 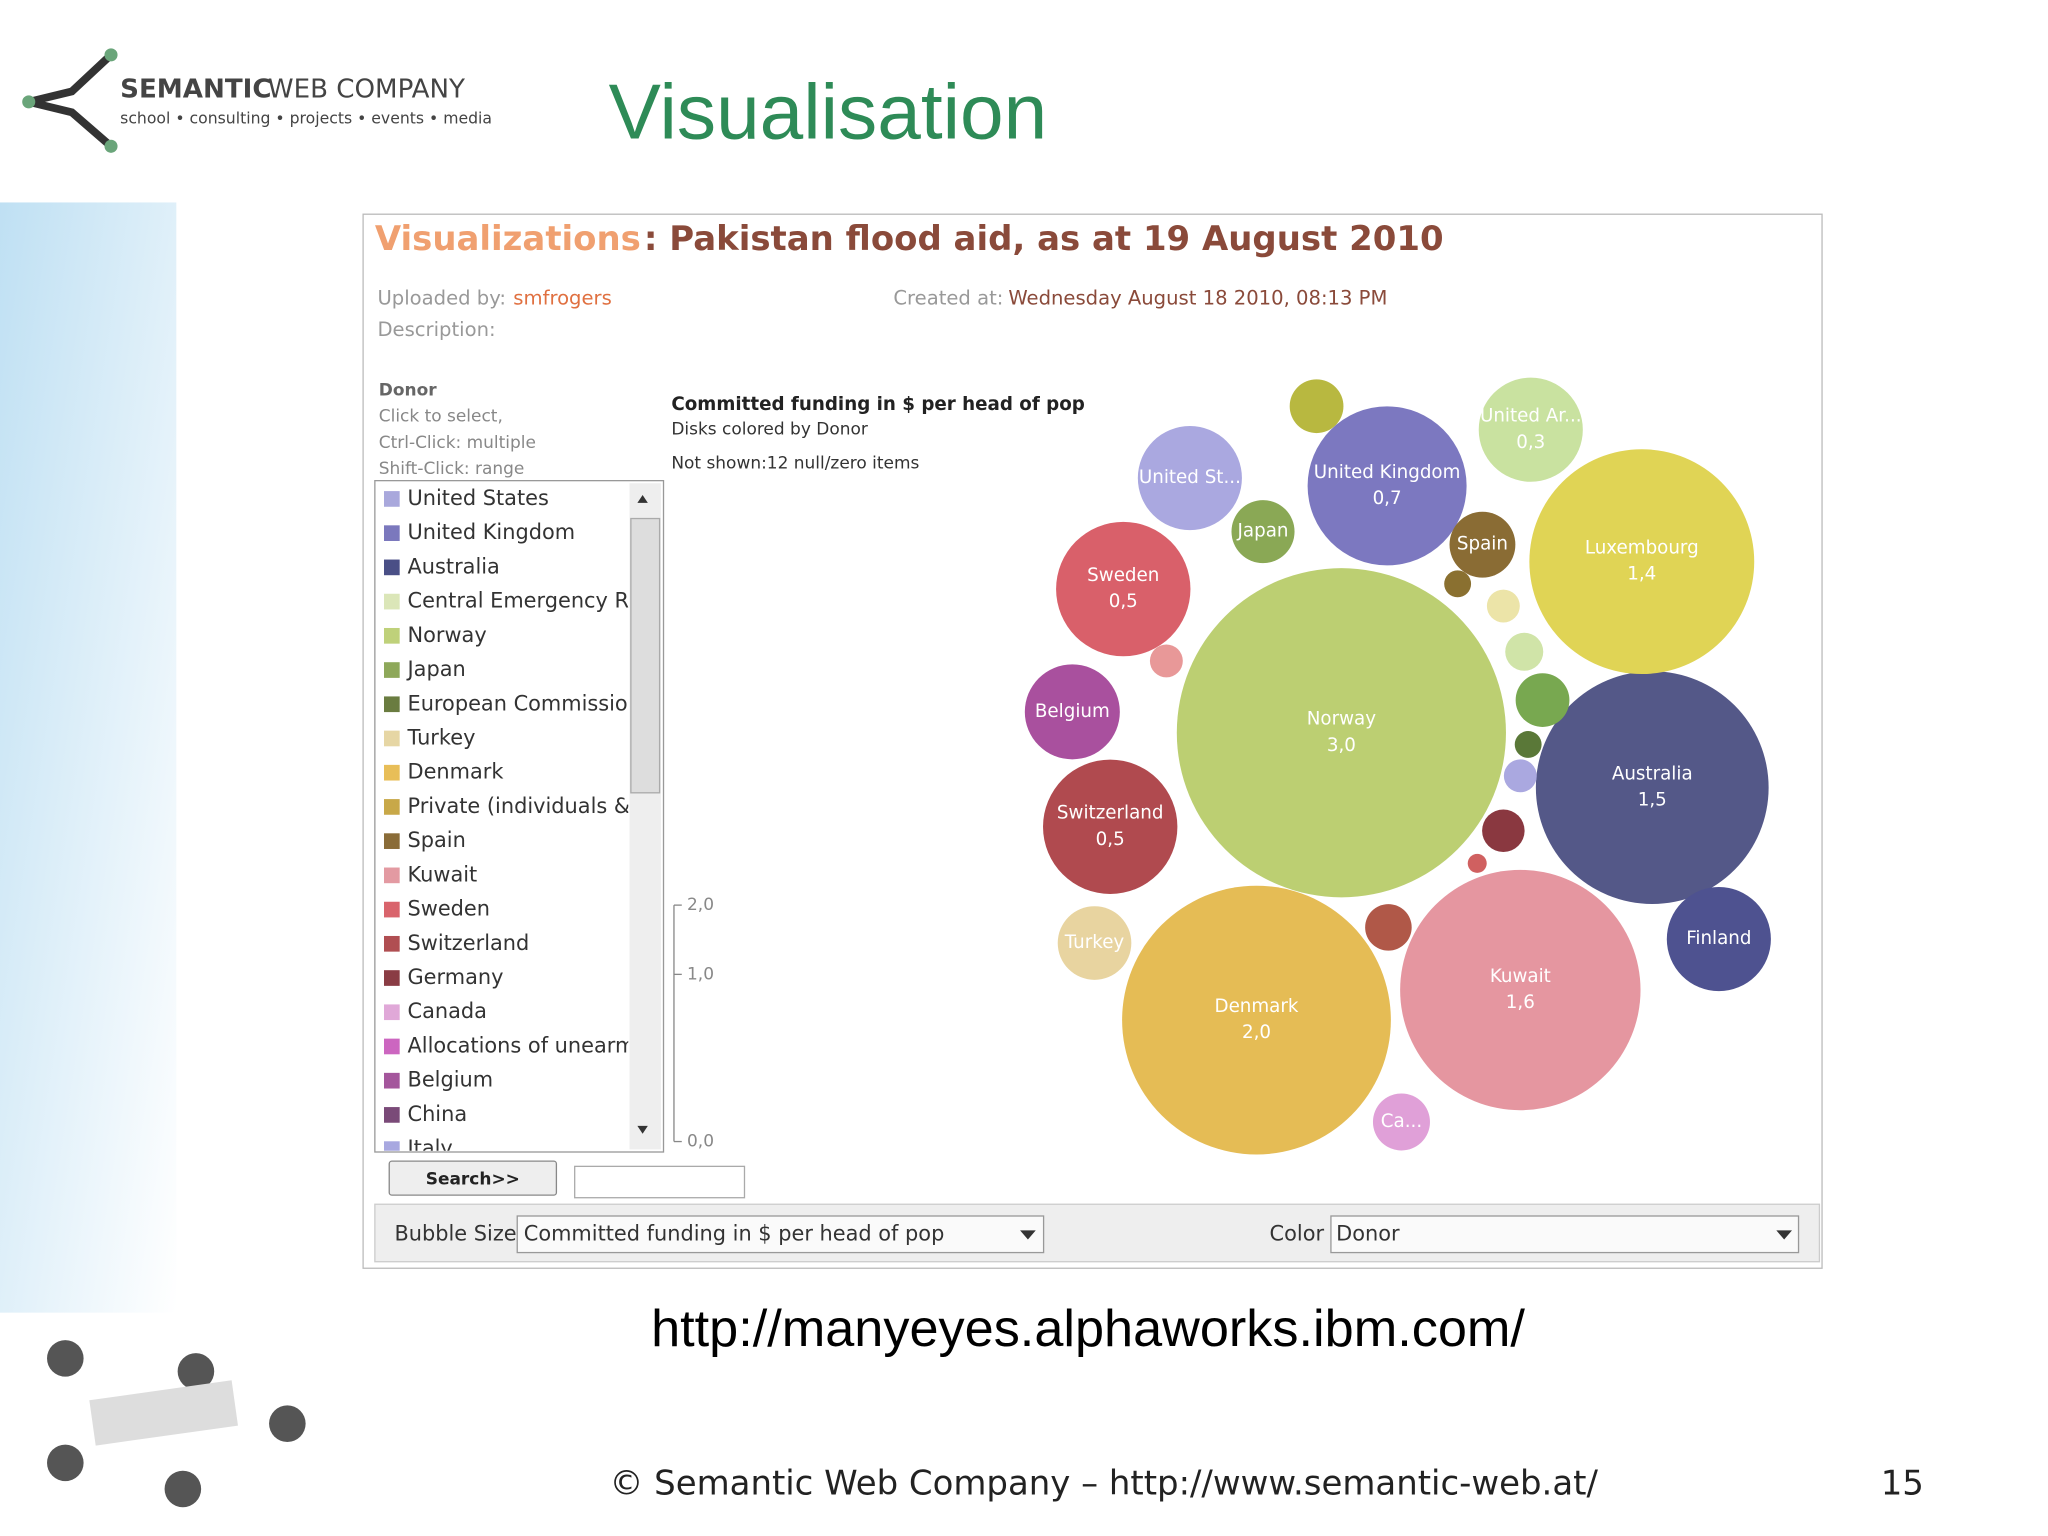 I want to click on donor-item: Denmark, so click(x=456, y=772).